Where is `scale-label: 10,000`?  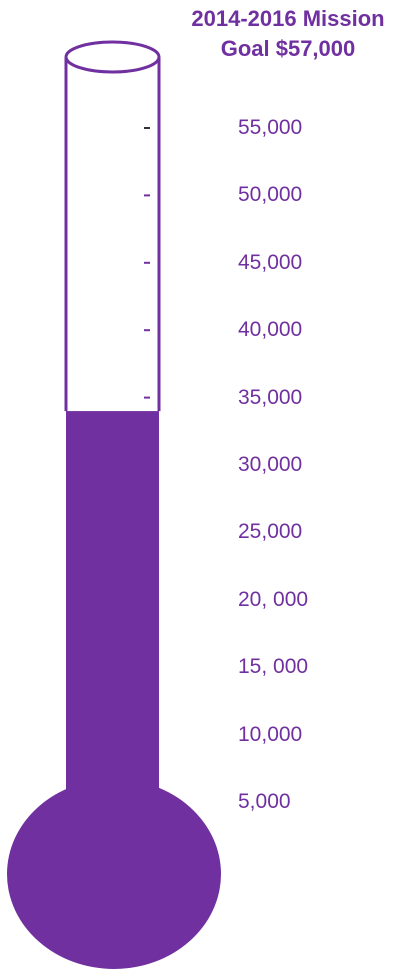
scale-label: 10,000 is located at coordinates (270, 734).